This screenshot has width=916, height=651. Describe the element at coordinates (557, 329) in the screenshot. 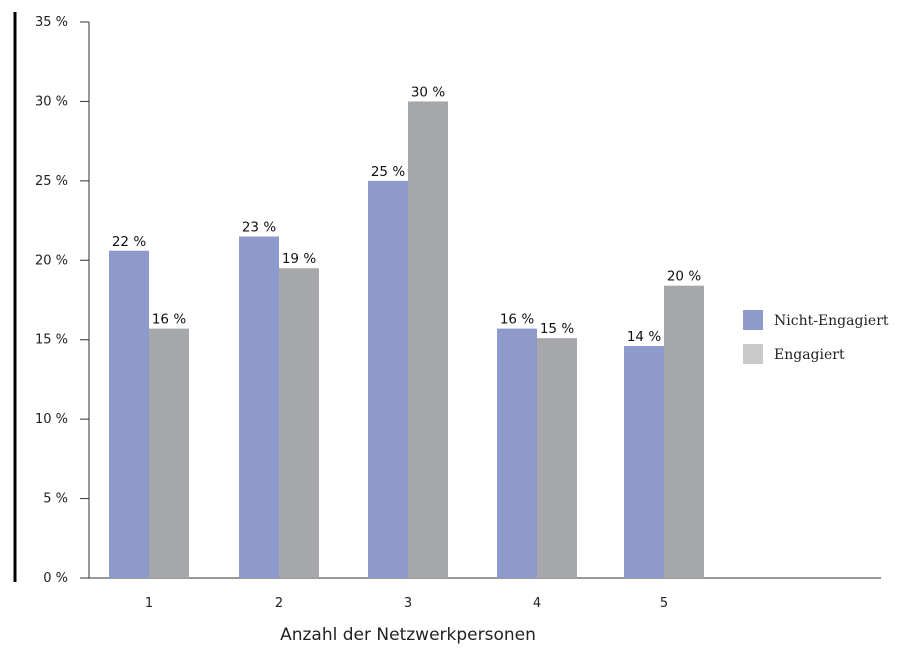

I see `data-label: 15 %` at that location.